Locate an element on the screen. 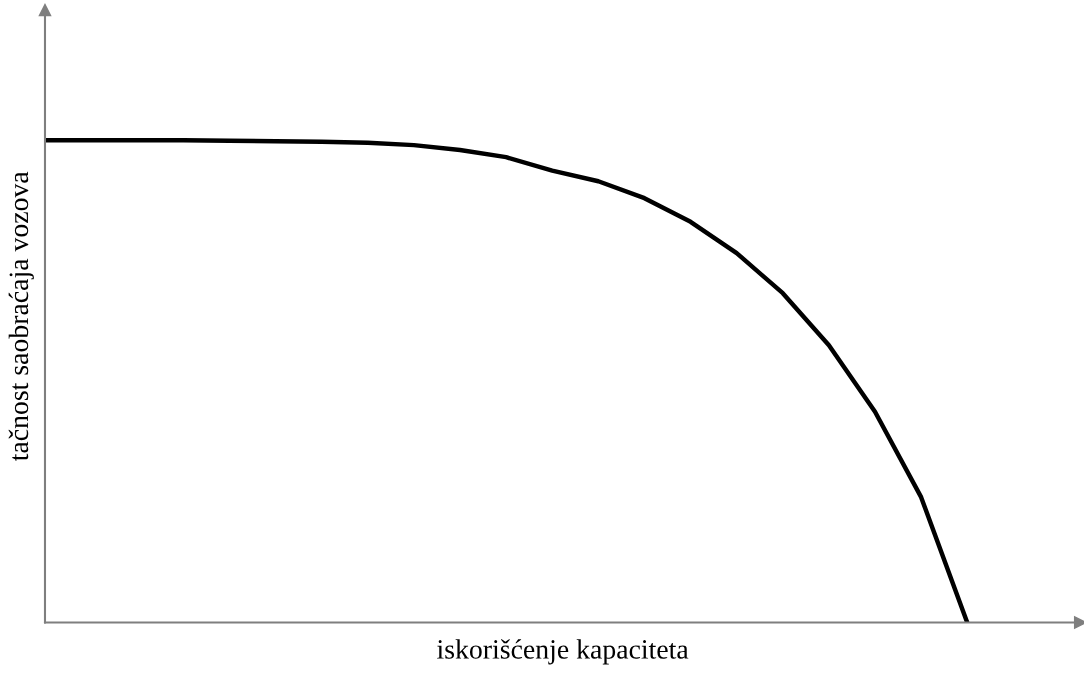  y-axis-title: tačnost saobraćaja vozova is located at coordinates (21, 316).